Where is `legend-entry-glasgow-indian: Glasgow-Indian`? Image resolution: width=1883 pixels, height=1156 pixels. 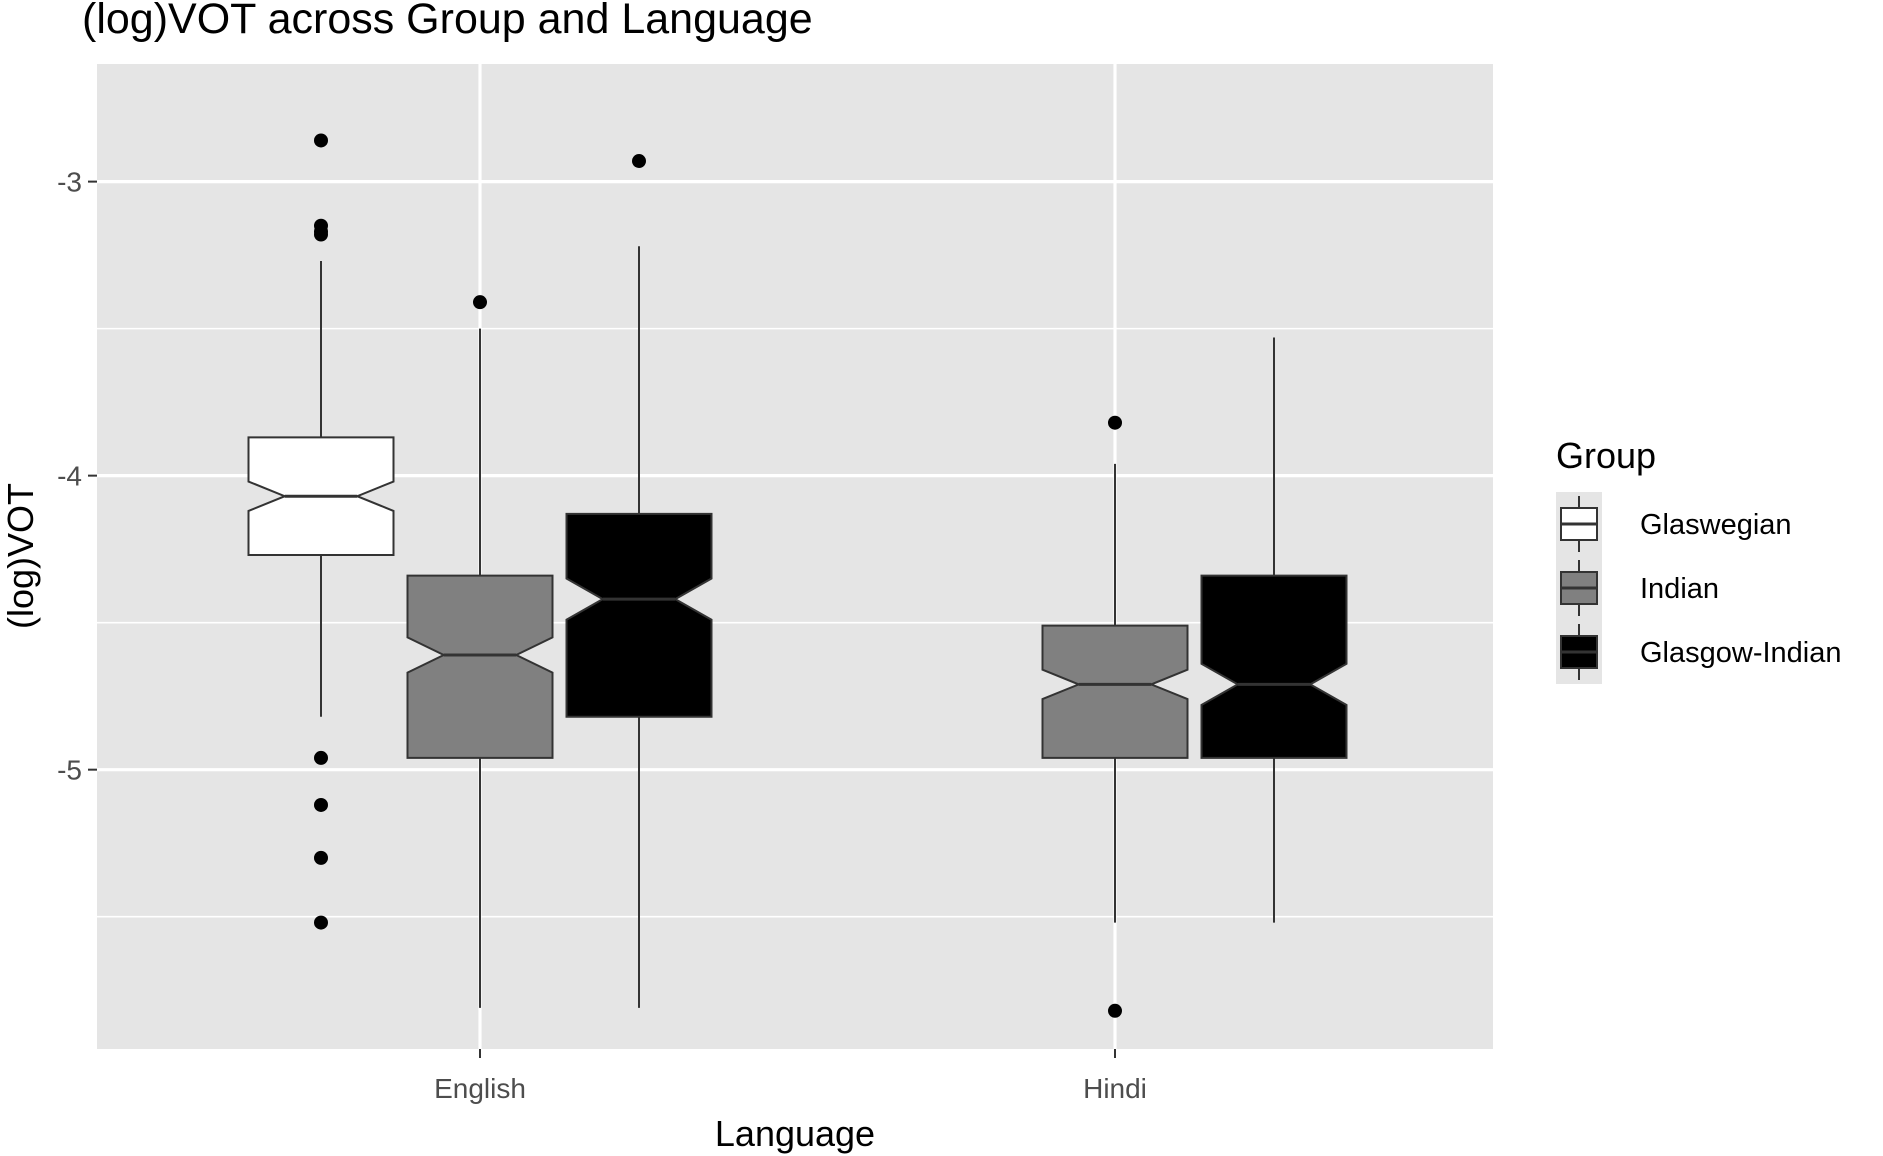
legend-entry-glasgow-indian: Glasgow-Indian is located at coordinates (1701, 652).